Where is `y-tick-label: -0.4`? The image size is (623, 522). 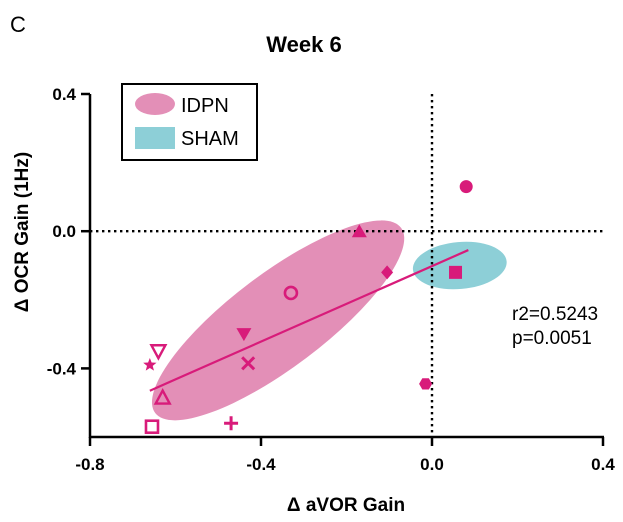 y-tick-label: -0.4 is located at coordinates (62, 368).